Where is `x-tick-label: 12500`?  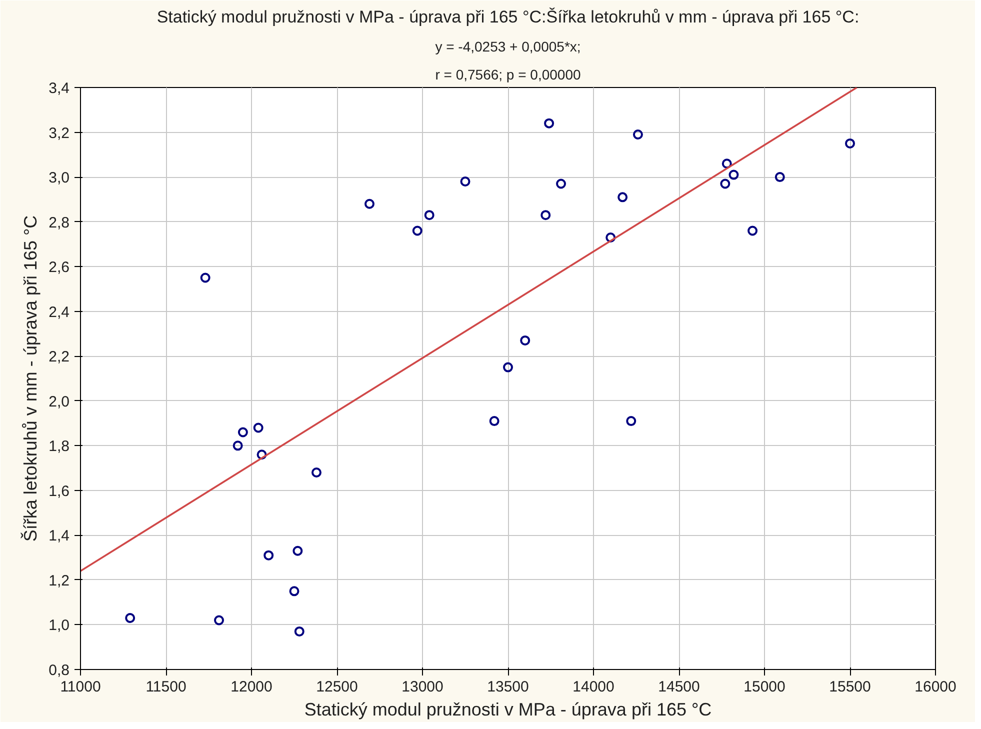 x-tick-label: 12500 is located at coordinates (337, 687).